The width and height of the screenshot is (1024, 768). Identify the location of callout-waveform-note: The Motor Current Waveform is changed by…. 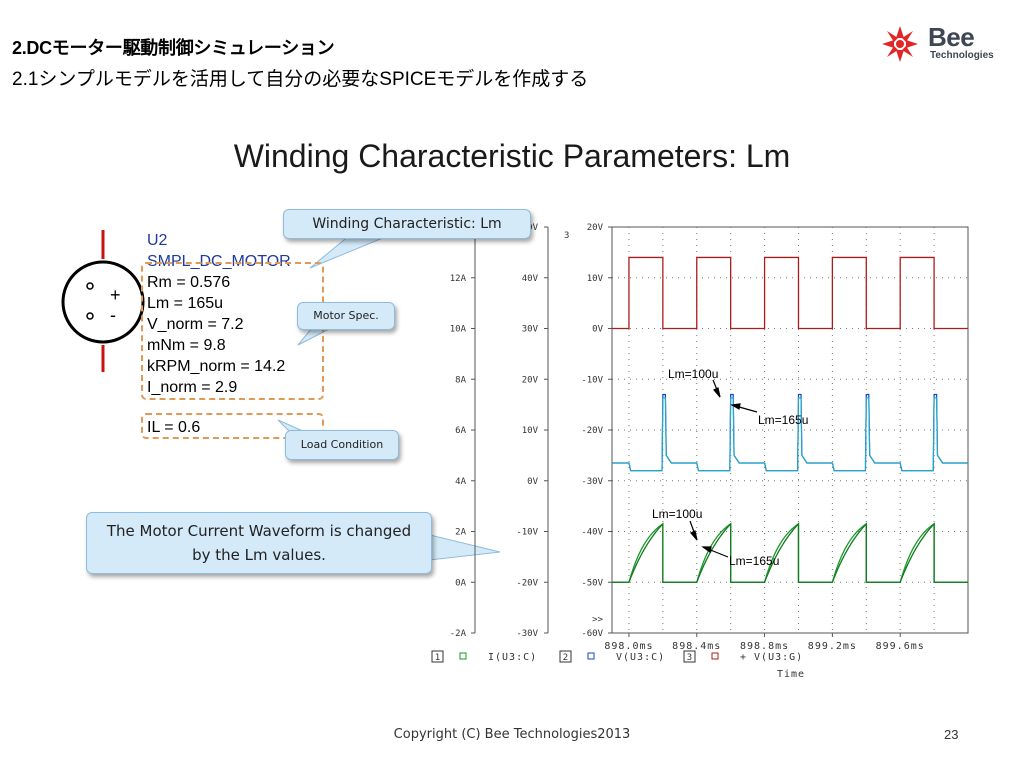
(259, 543).